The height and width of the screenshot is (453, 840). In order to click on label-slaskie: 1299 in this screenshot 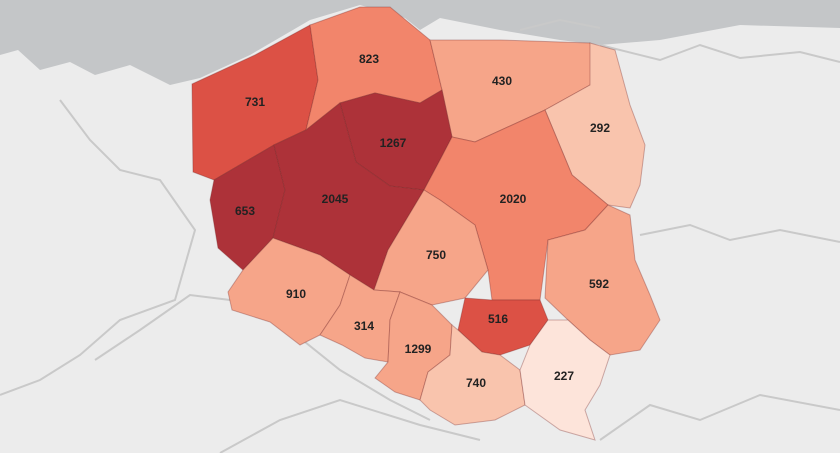, I will do `click(418, 349)`.